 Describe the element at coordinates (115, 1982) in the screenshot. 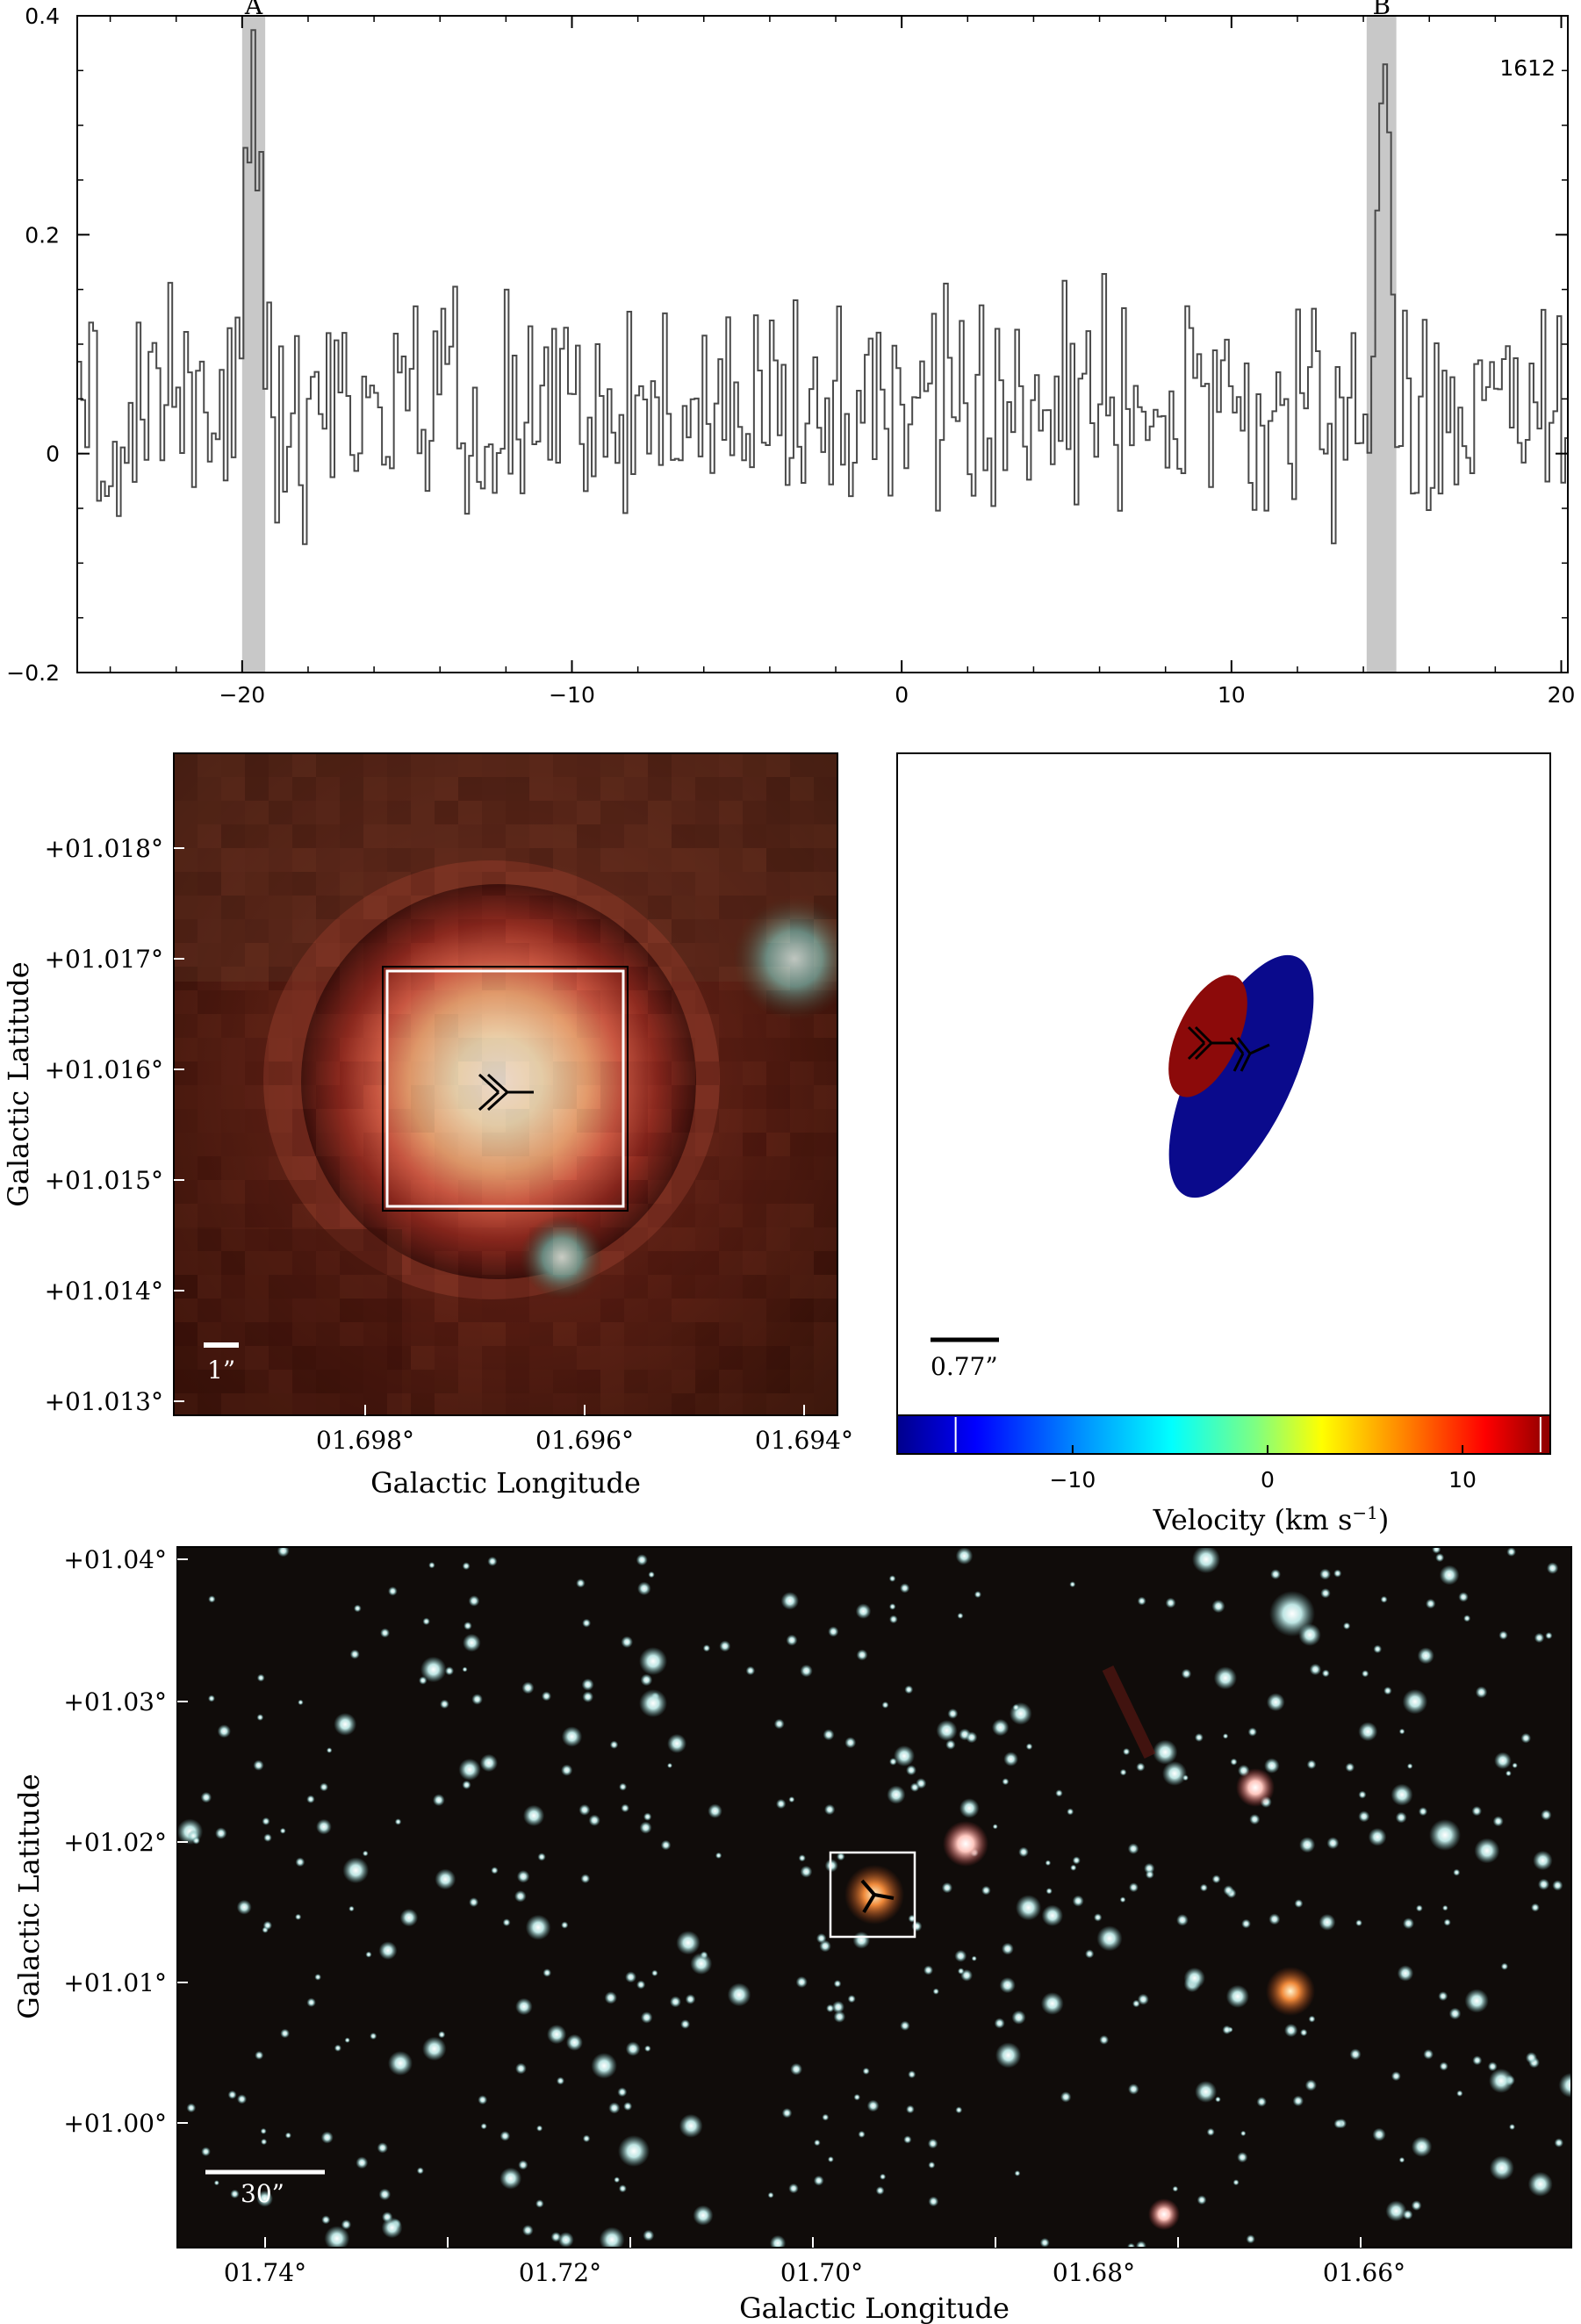

I see `wide-y-tick-label: +01.01°` at that location.